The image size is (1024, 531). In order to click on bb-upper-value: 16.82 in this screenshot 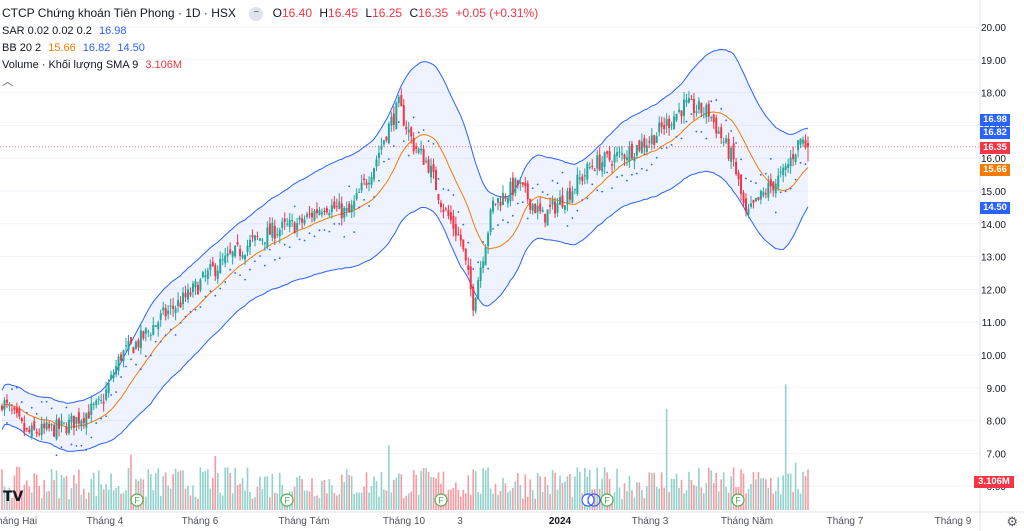, I will do `click(96, 48)`.